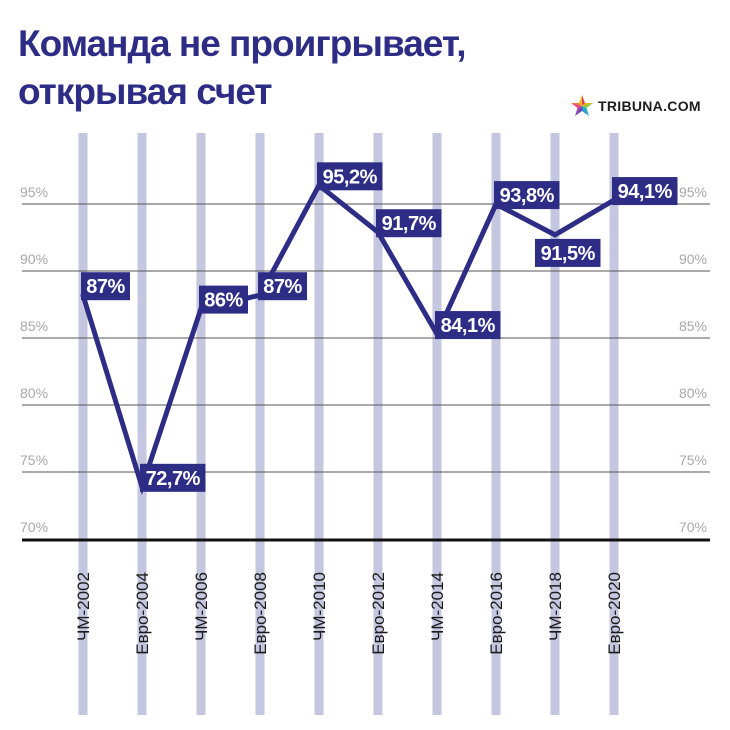  I want to click on data-label: 95,2%, so click(350, 177).